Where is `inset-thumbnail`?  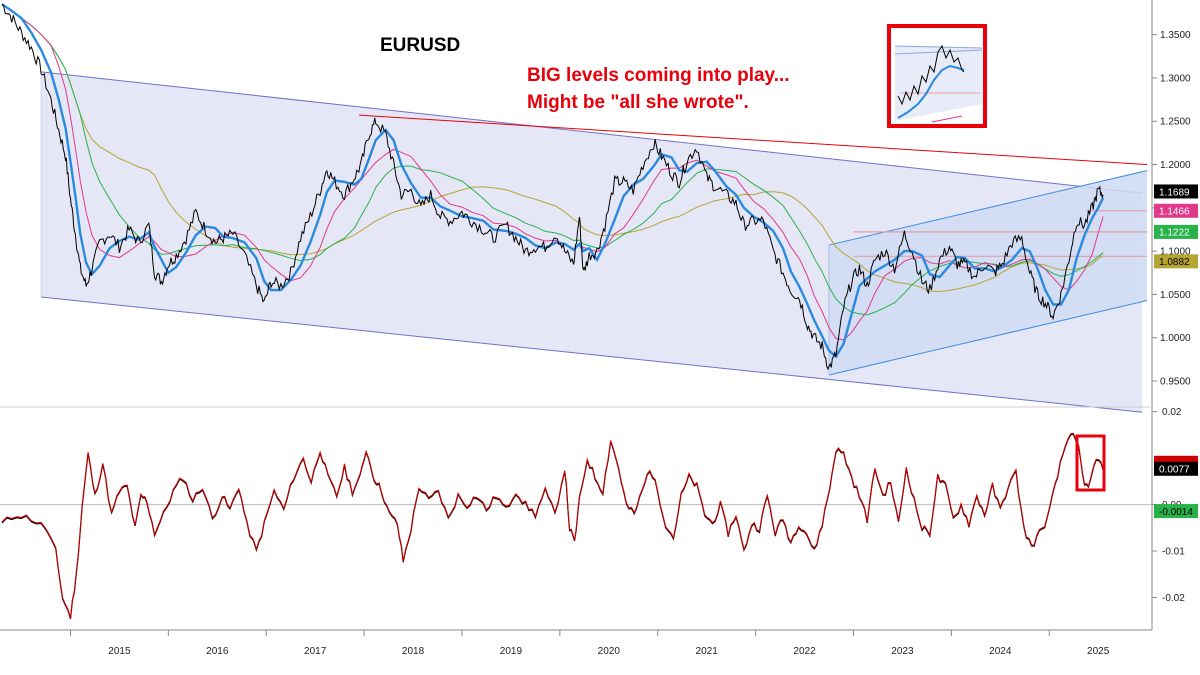 inset-thumbnail is located at coordinates (937, 76).